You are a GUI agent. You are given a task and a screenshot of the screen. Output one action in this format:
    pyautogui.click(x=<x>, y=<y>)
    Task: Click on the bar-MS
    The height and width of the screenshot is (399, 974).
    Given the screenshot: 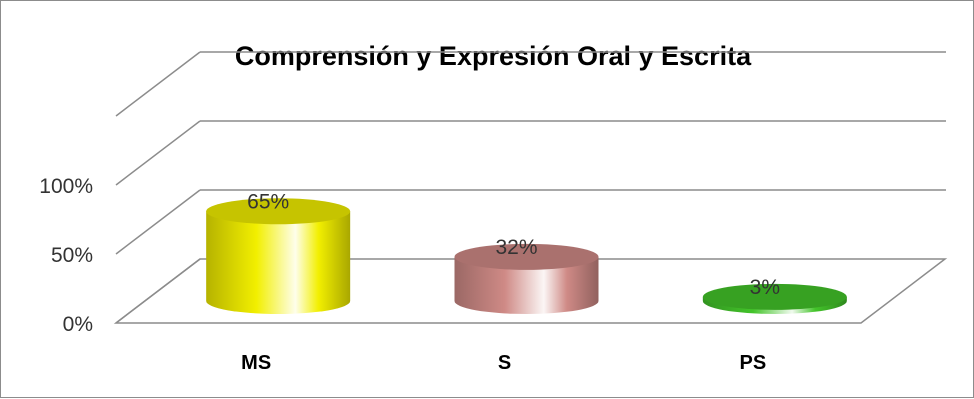 What is the action you would take?
    pyautogui.click(x=278, y=256)
    